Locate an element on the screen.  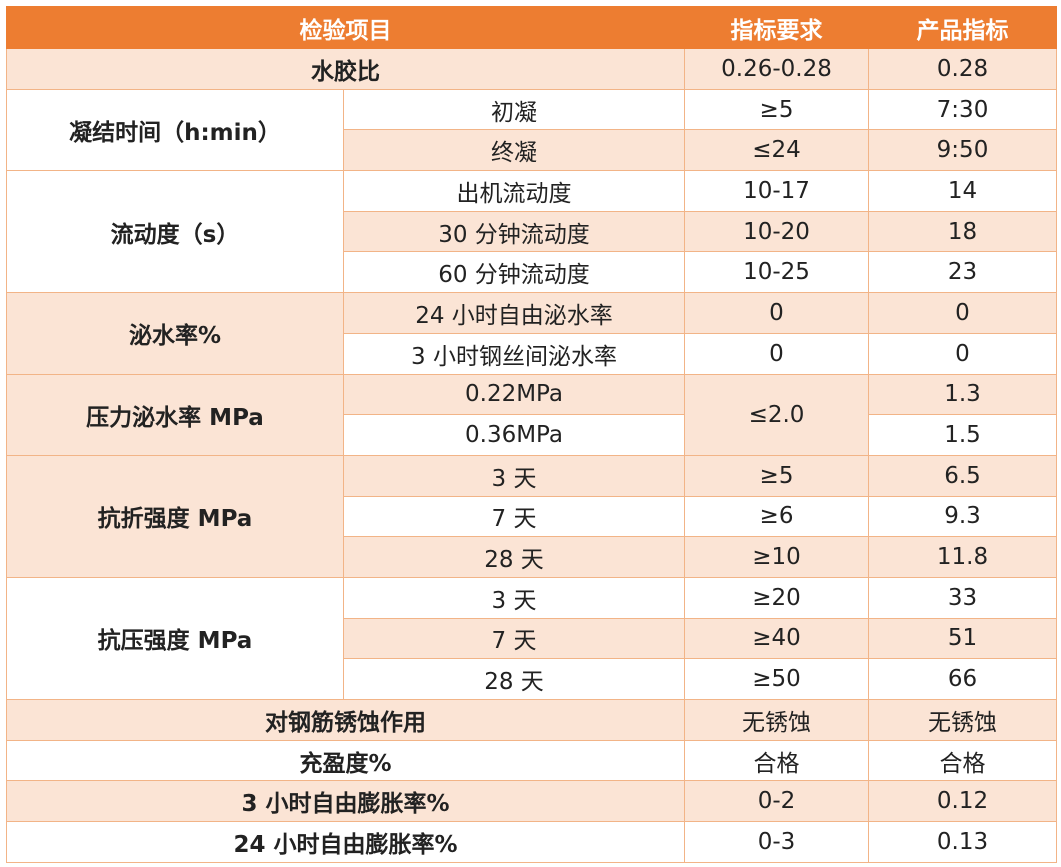
item-name: 24 小时自由膨胀率% is located at coordinates (345, 842).